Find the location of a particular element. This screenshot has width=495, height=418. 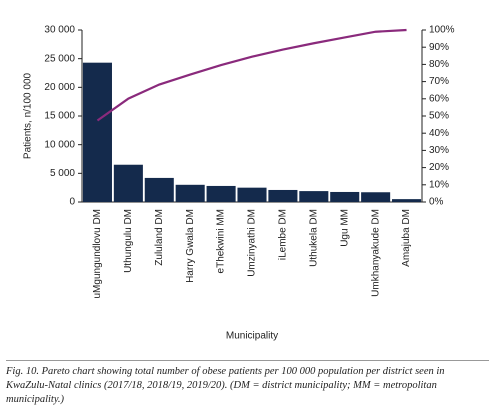

y2-tick-label: 60% is located at coordinates (439, 98).